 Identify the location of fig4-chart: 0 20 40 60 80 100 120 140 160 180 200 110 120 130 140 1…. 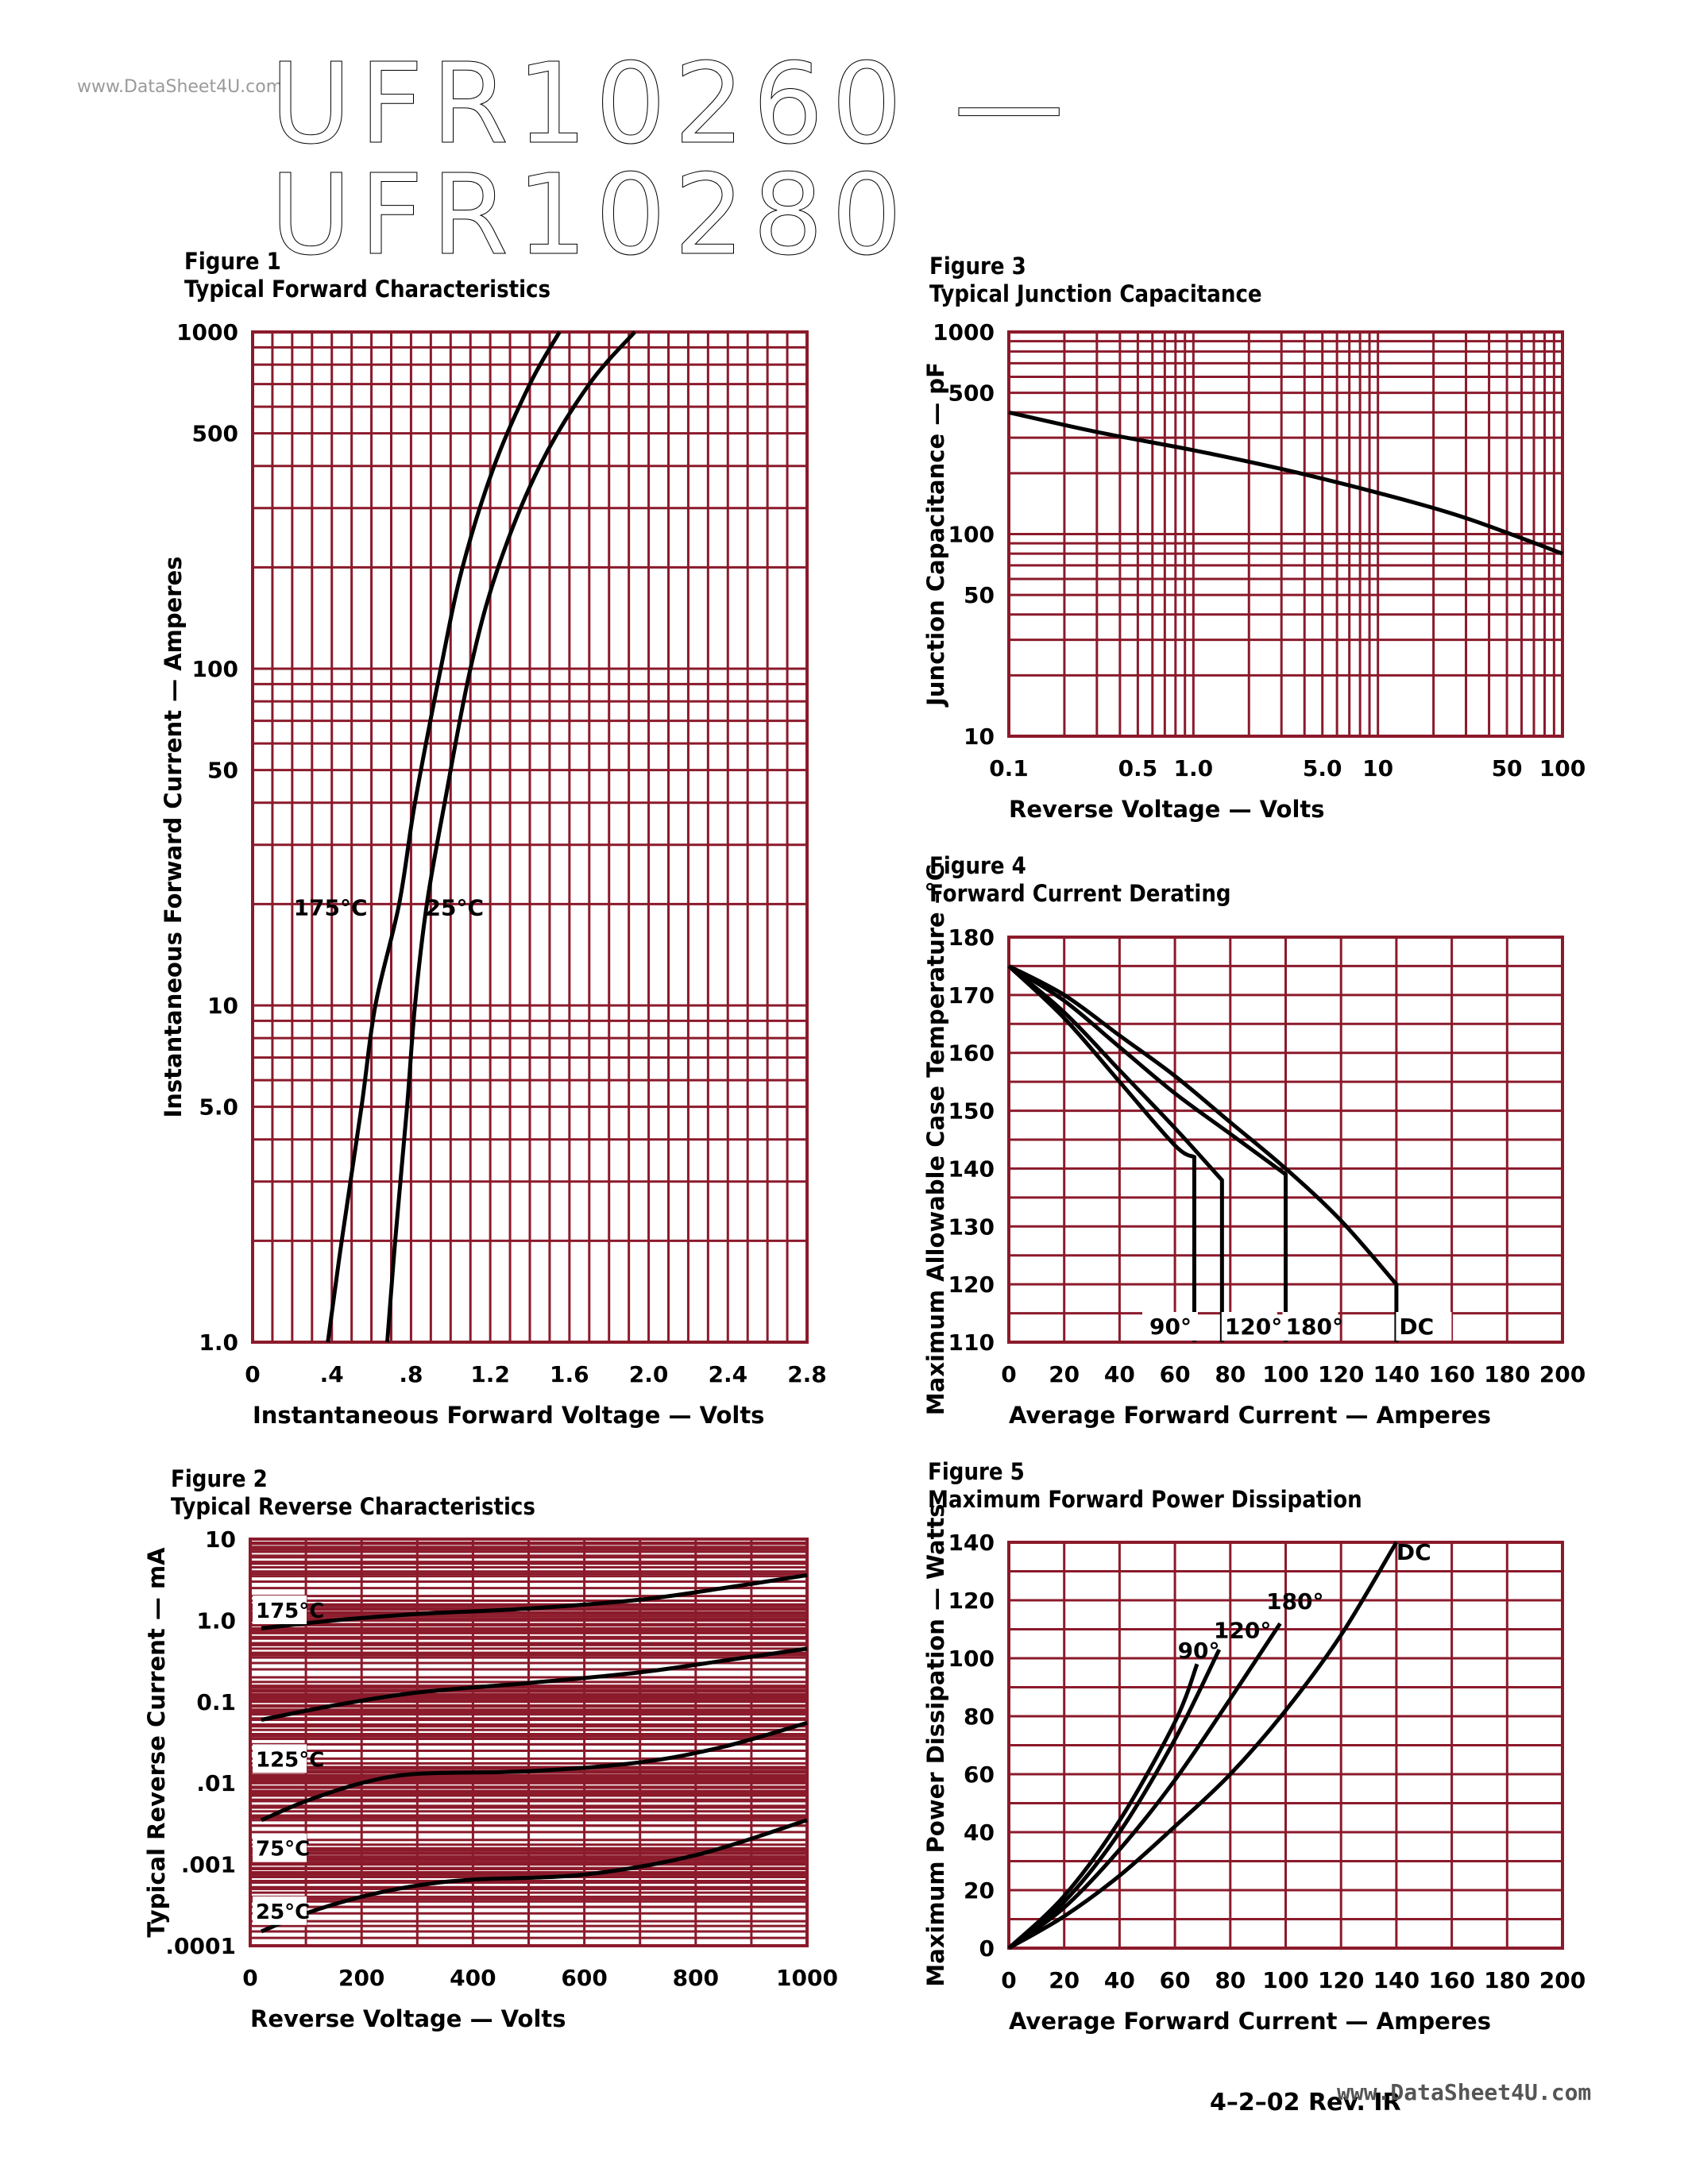
(1254, 1146).